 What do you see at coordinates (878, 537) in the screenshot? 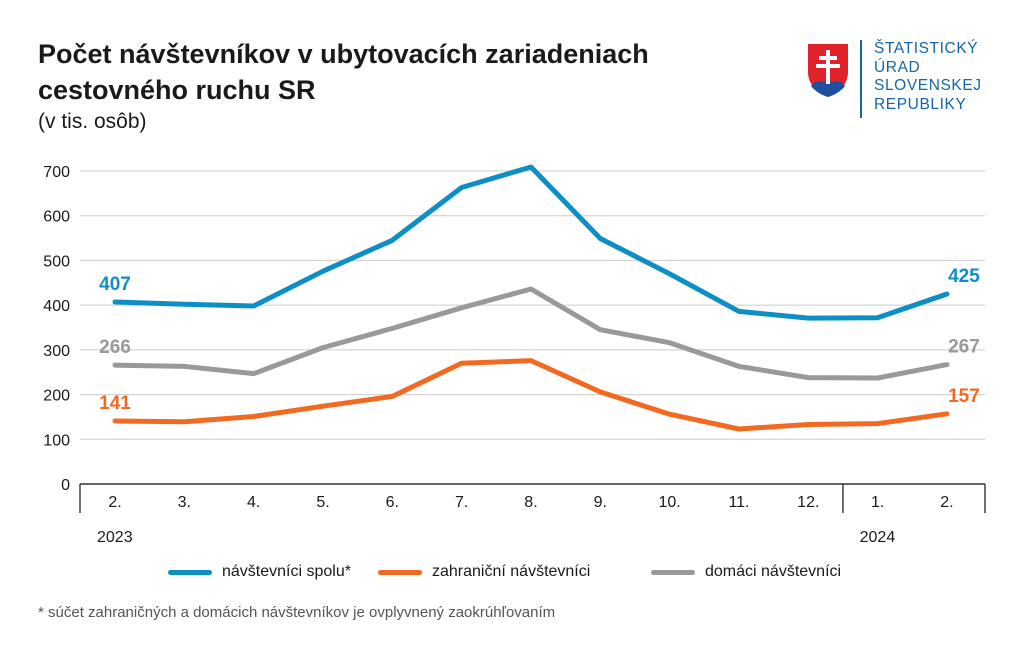
I see `year-label: 2024` at bounding box center [878, 537].